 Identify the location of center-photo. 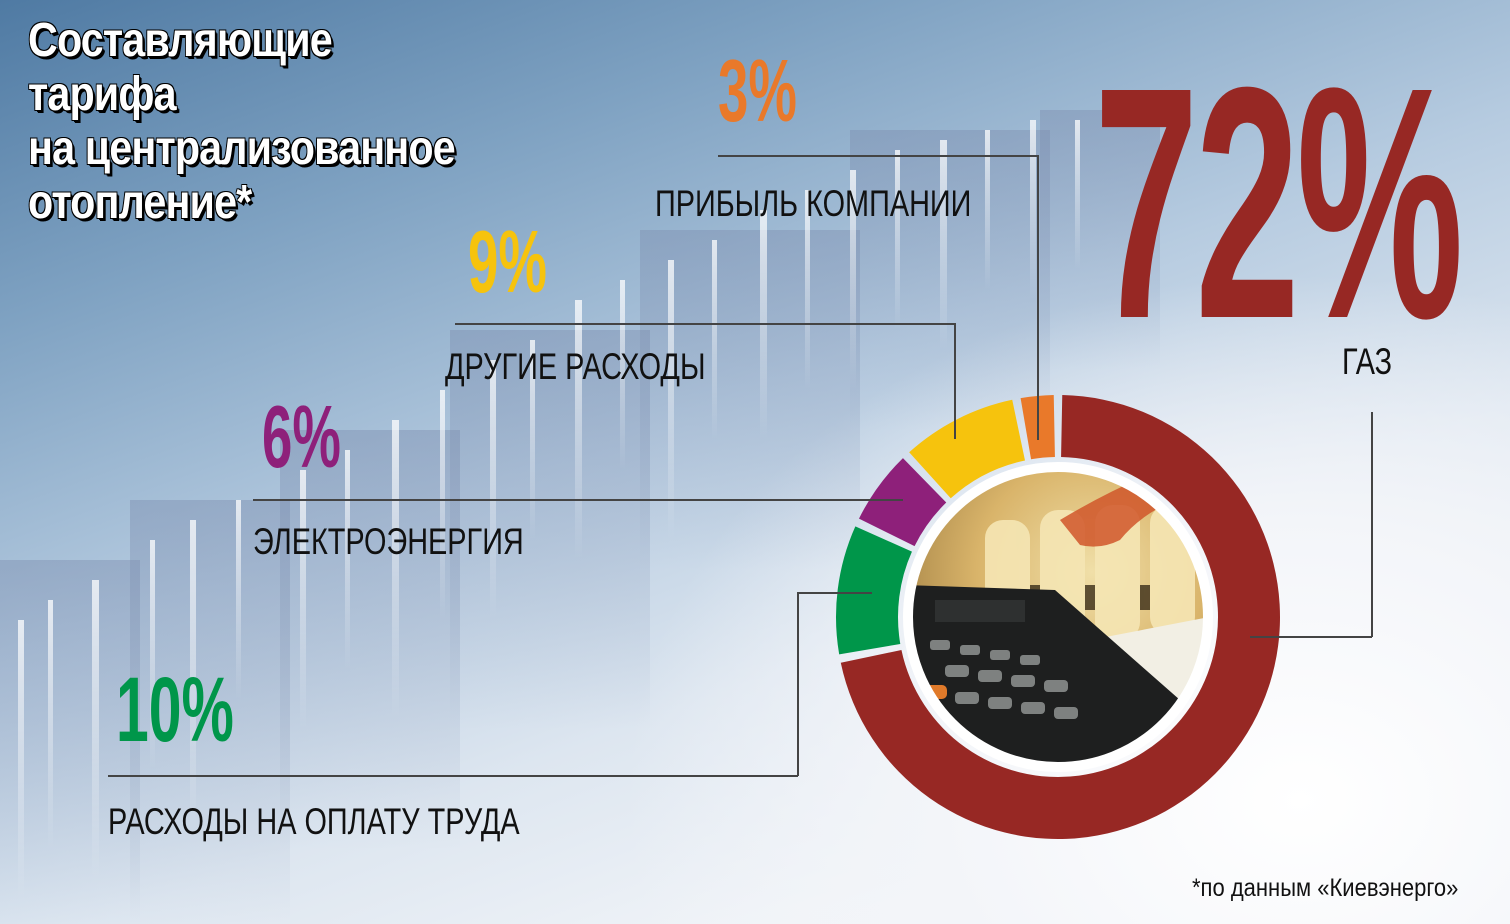
(1058, 617).